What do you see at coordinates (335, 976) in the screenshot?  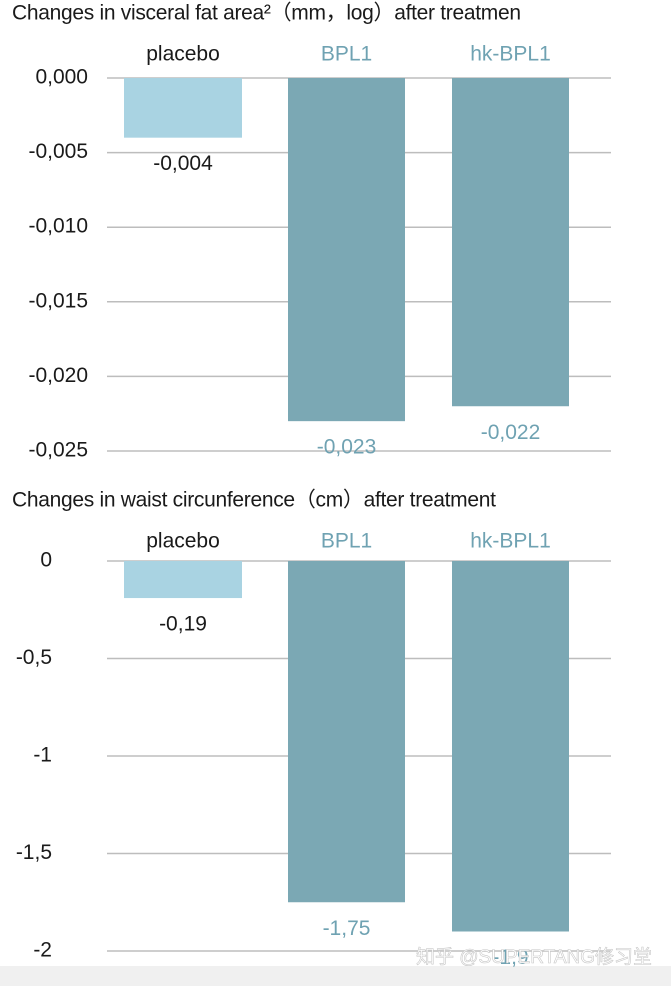 I see `bottom-strip` at bounding box center [335, 976].